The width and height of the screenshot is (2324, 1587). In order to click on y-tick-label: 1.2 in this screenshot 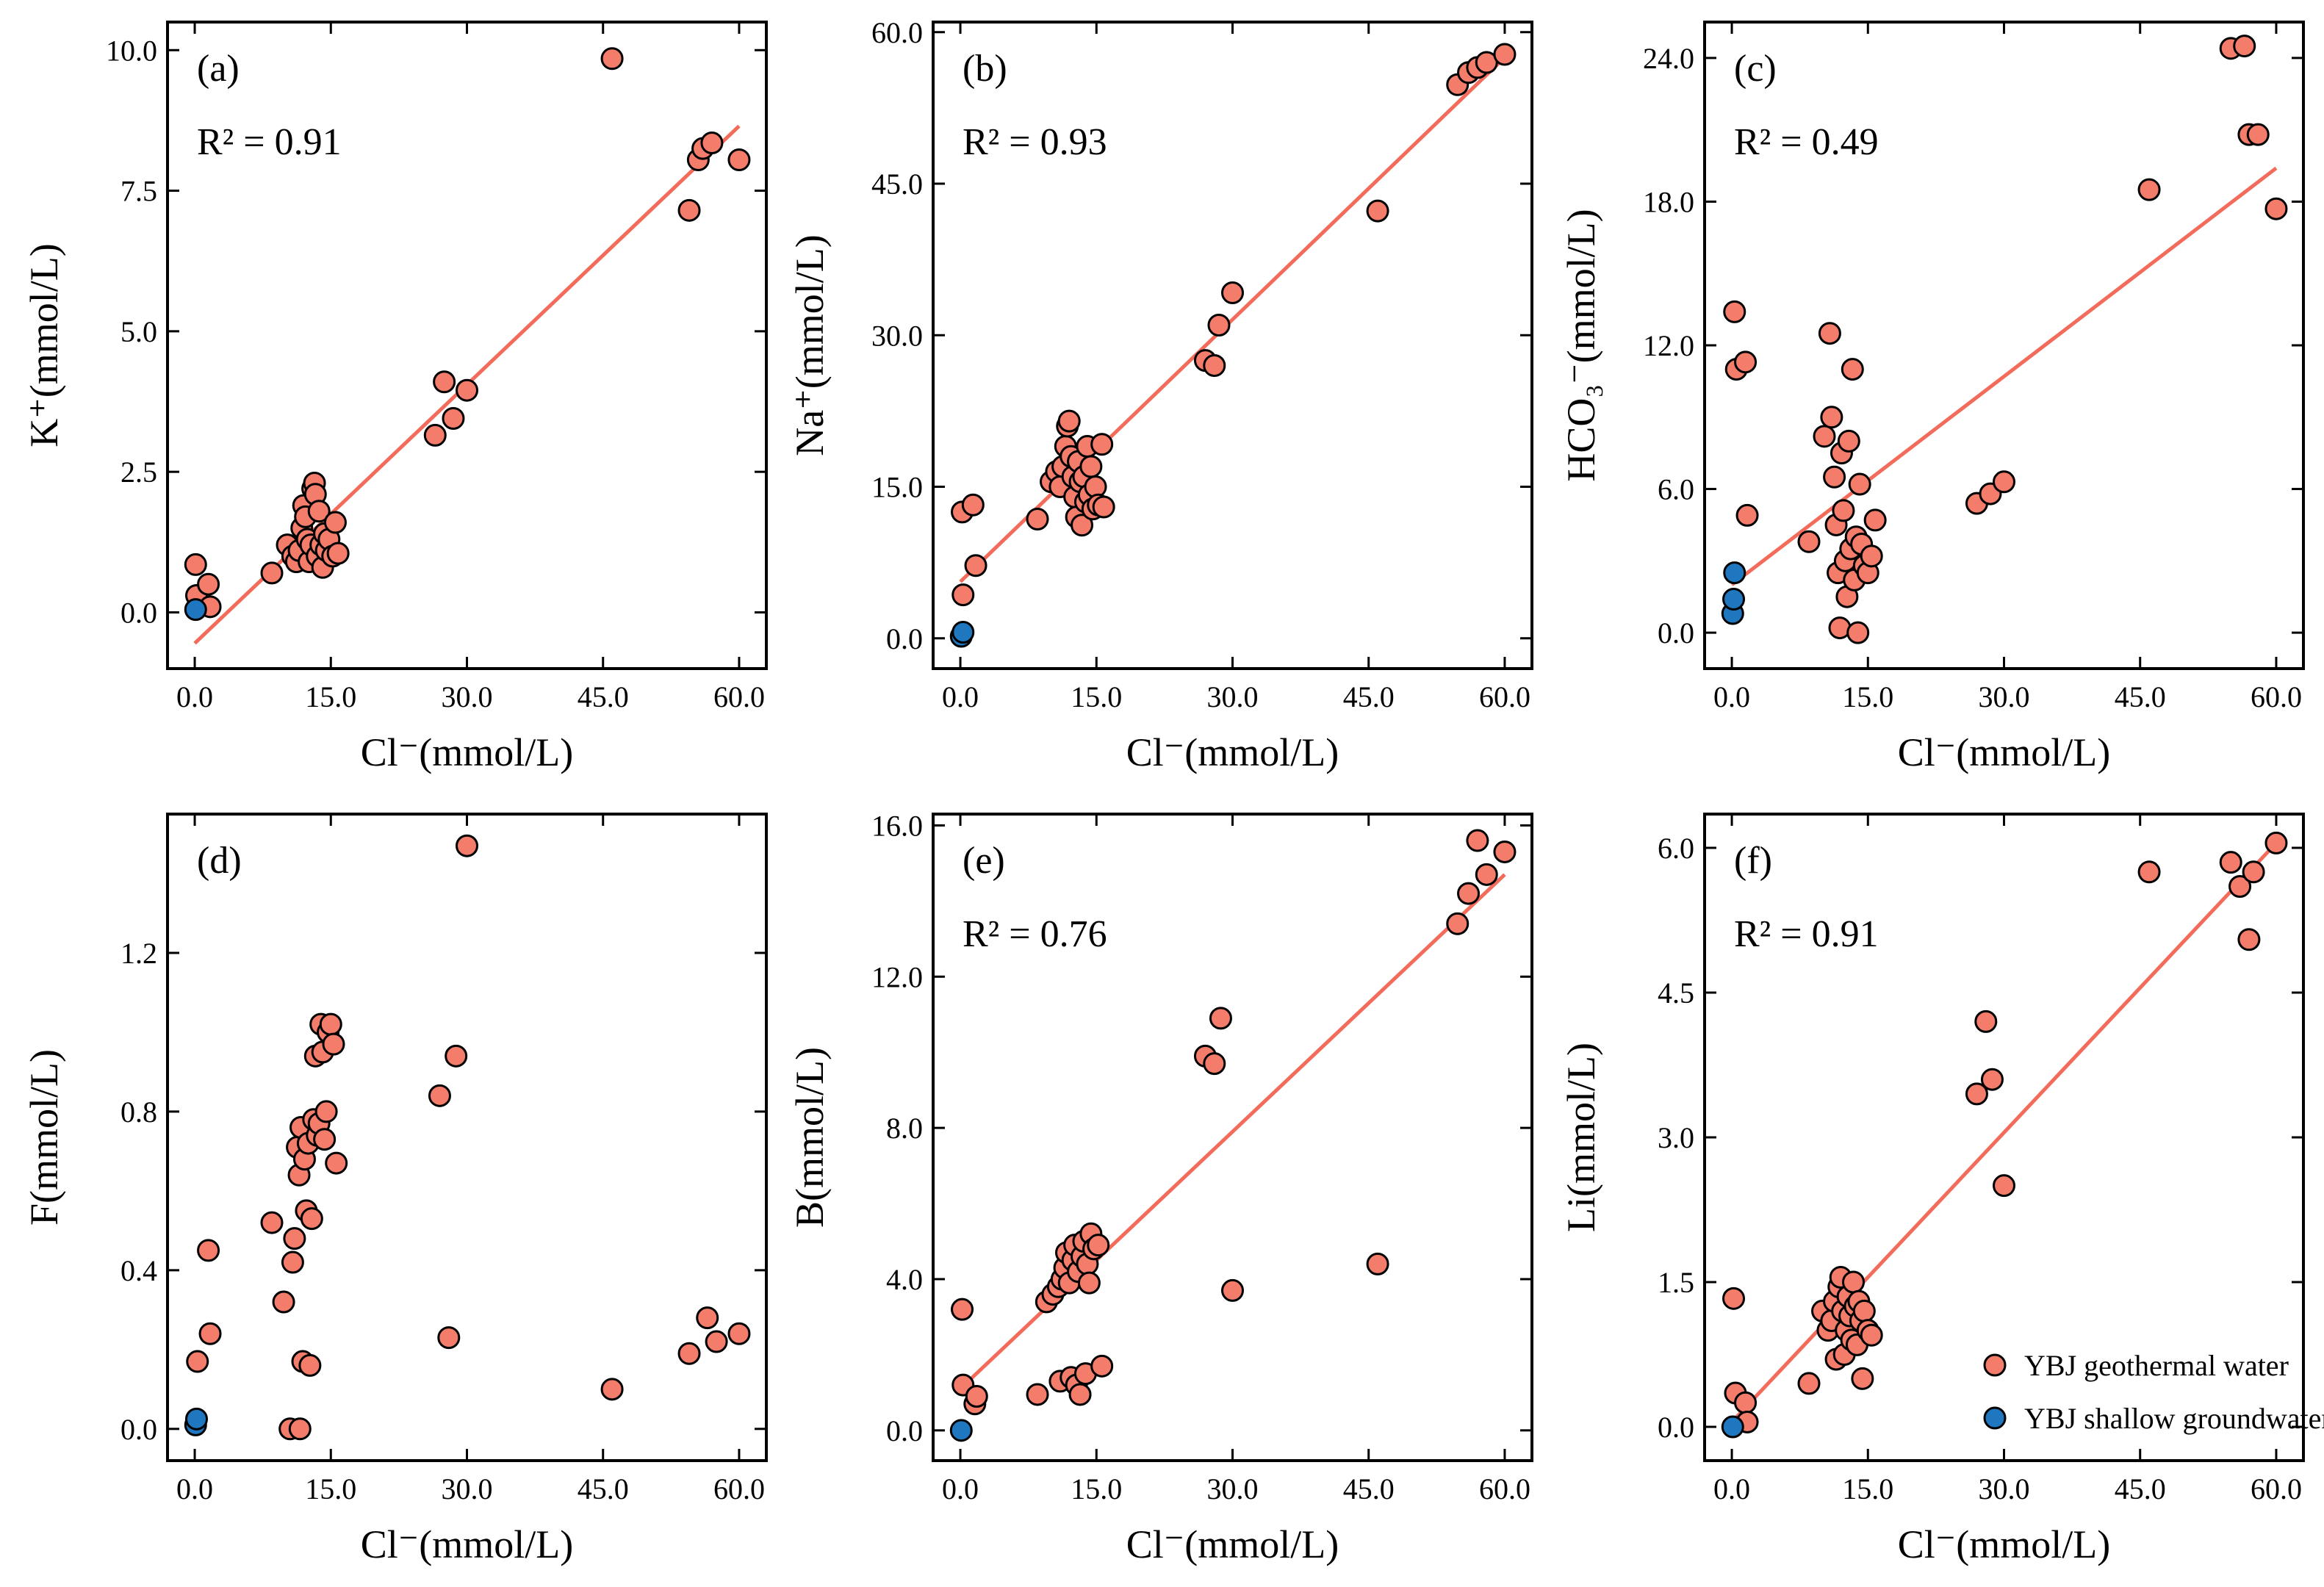, I will do `click(138, 953)`.